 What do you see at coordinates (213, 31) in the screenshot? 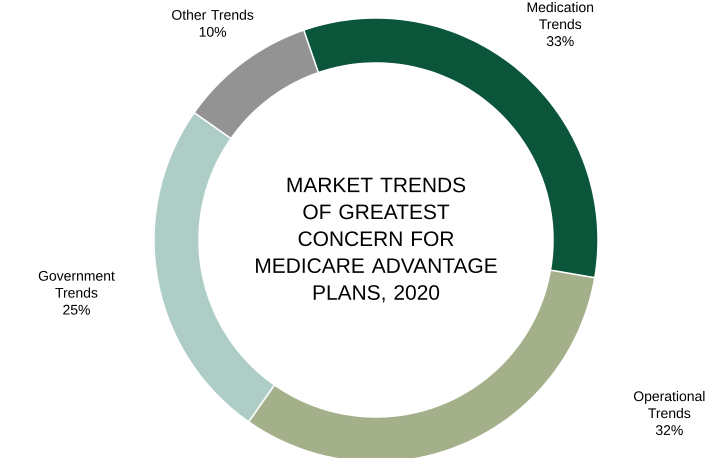
I see `data-label: 10%` at bounding box center [213, 31].